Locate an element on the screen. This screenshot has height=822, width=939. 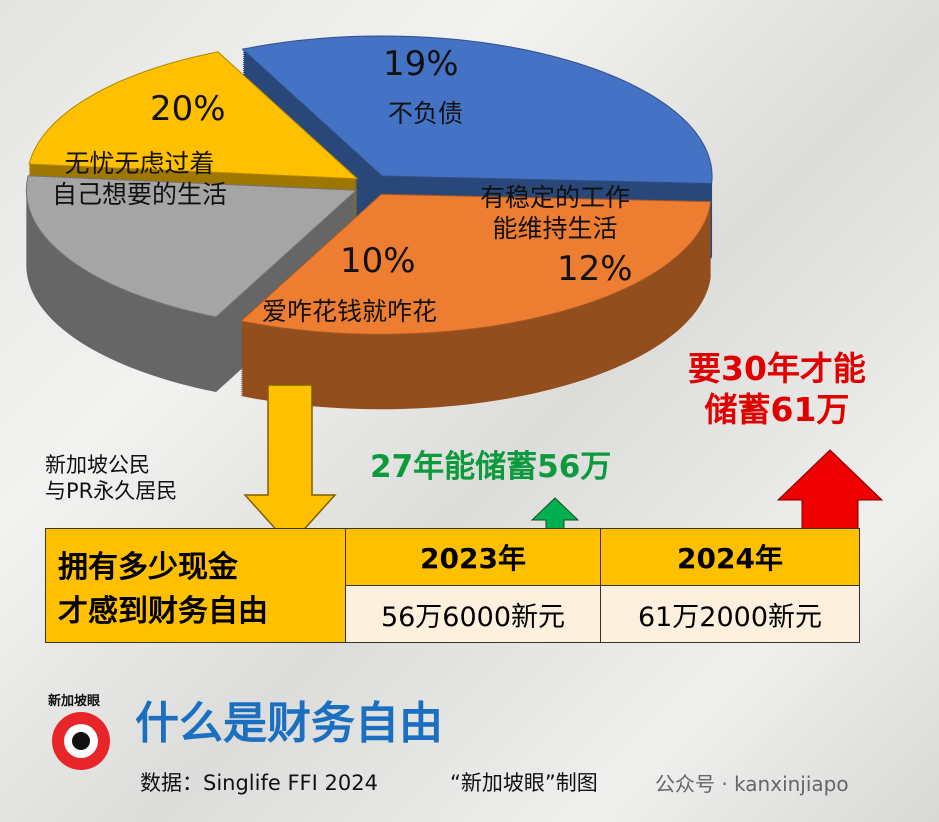
table-column: 2023年 is located at coordinates (473, 557).